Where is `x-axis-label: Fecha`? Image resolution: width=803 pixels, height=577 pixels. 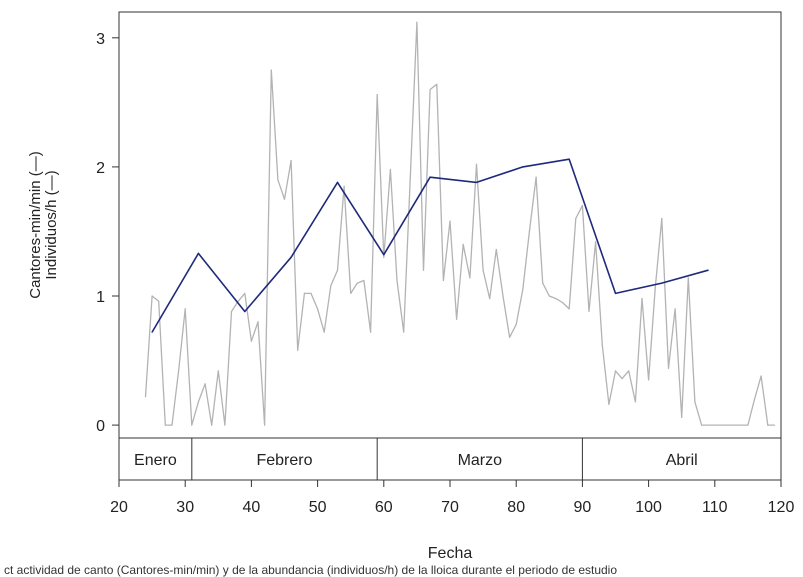 x-axis-label: Fecha is located at coordinates (450, 553).